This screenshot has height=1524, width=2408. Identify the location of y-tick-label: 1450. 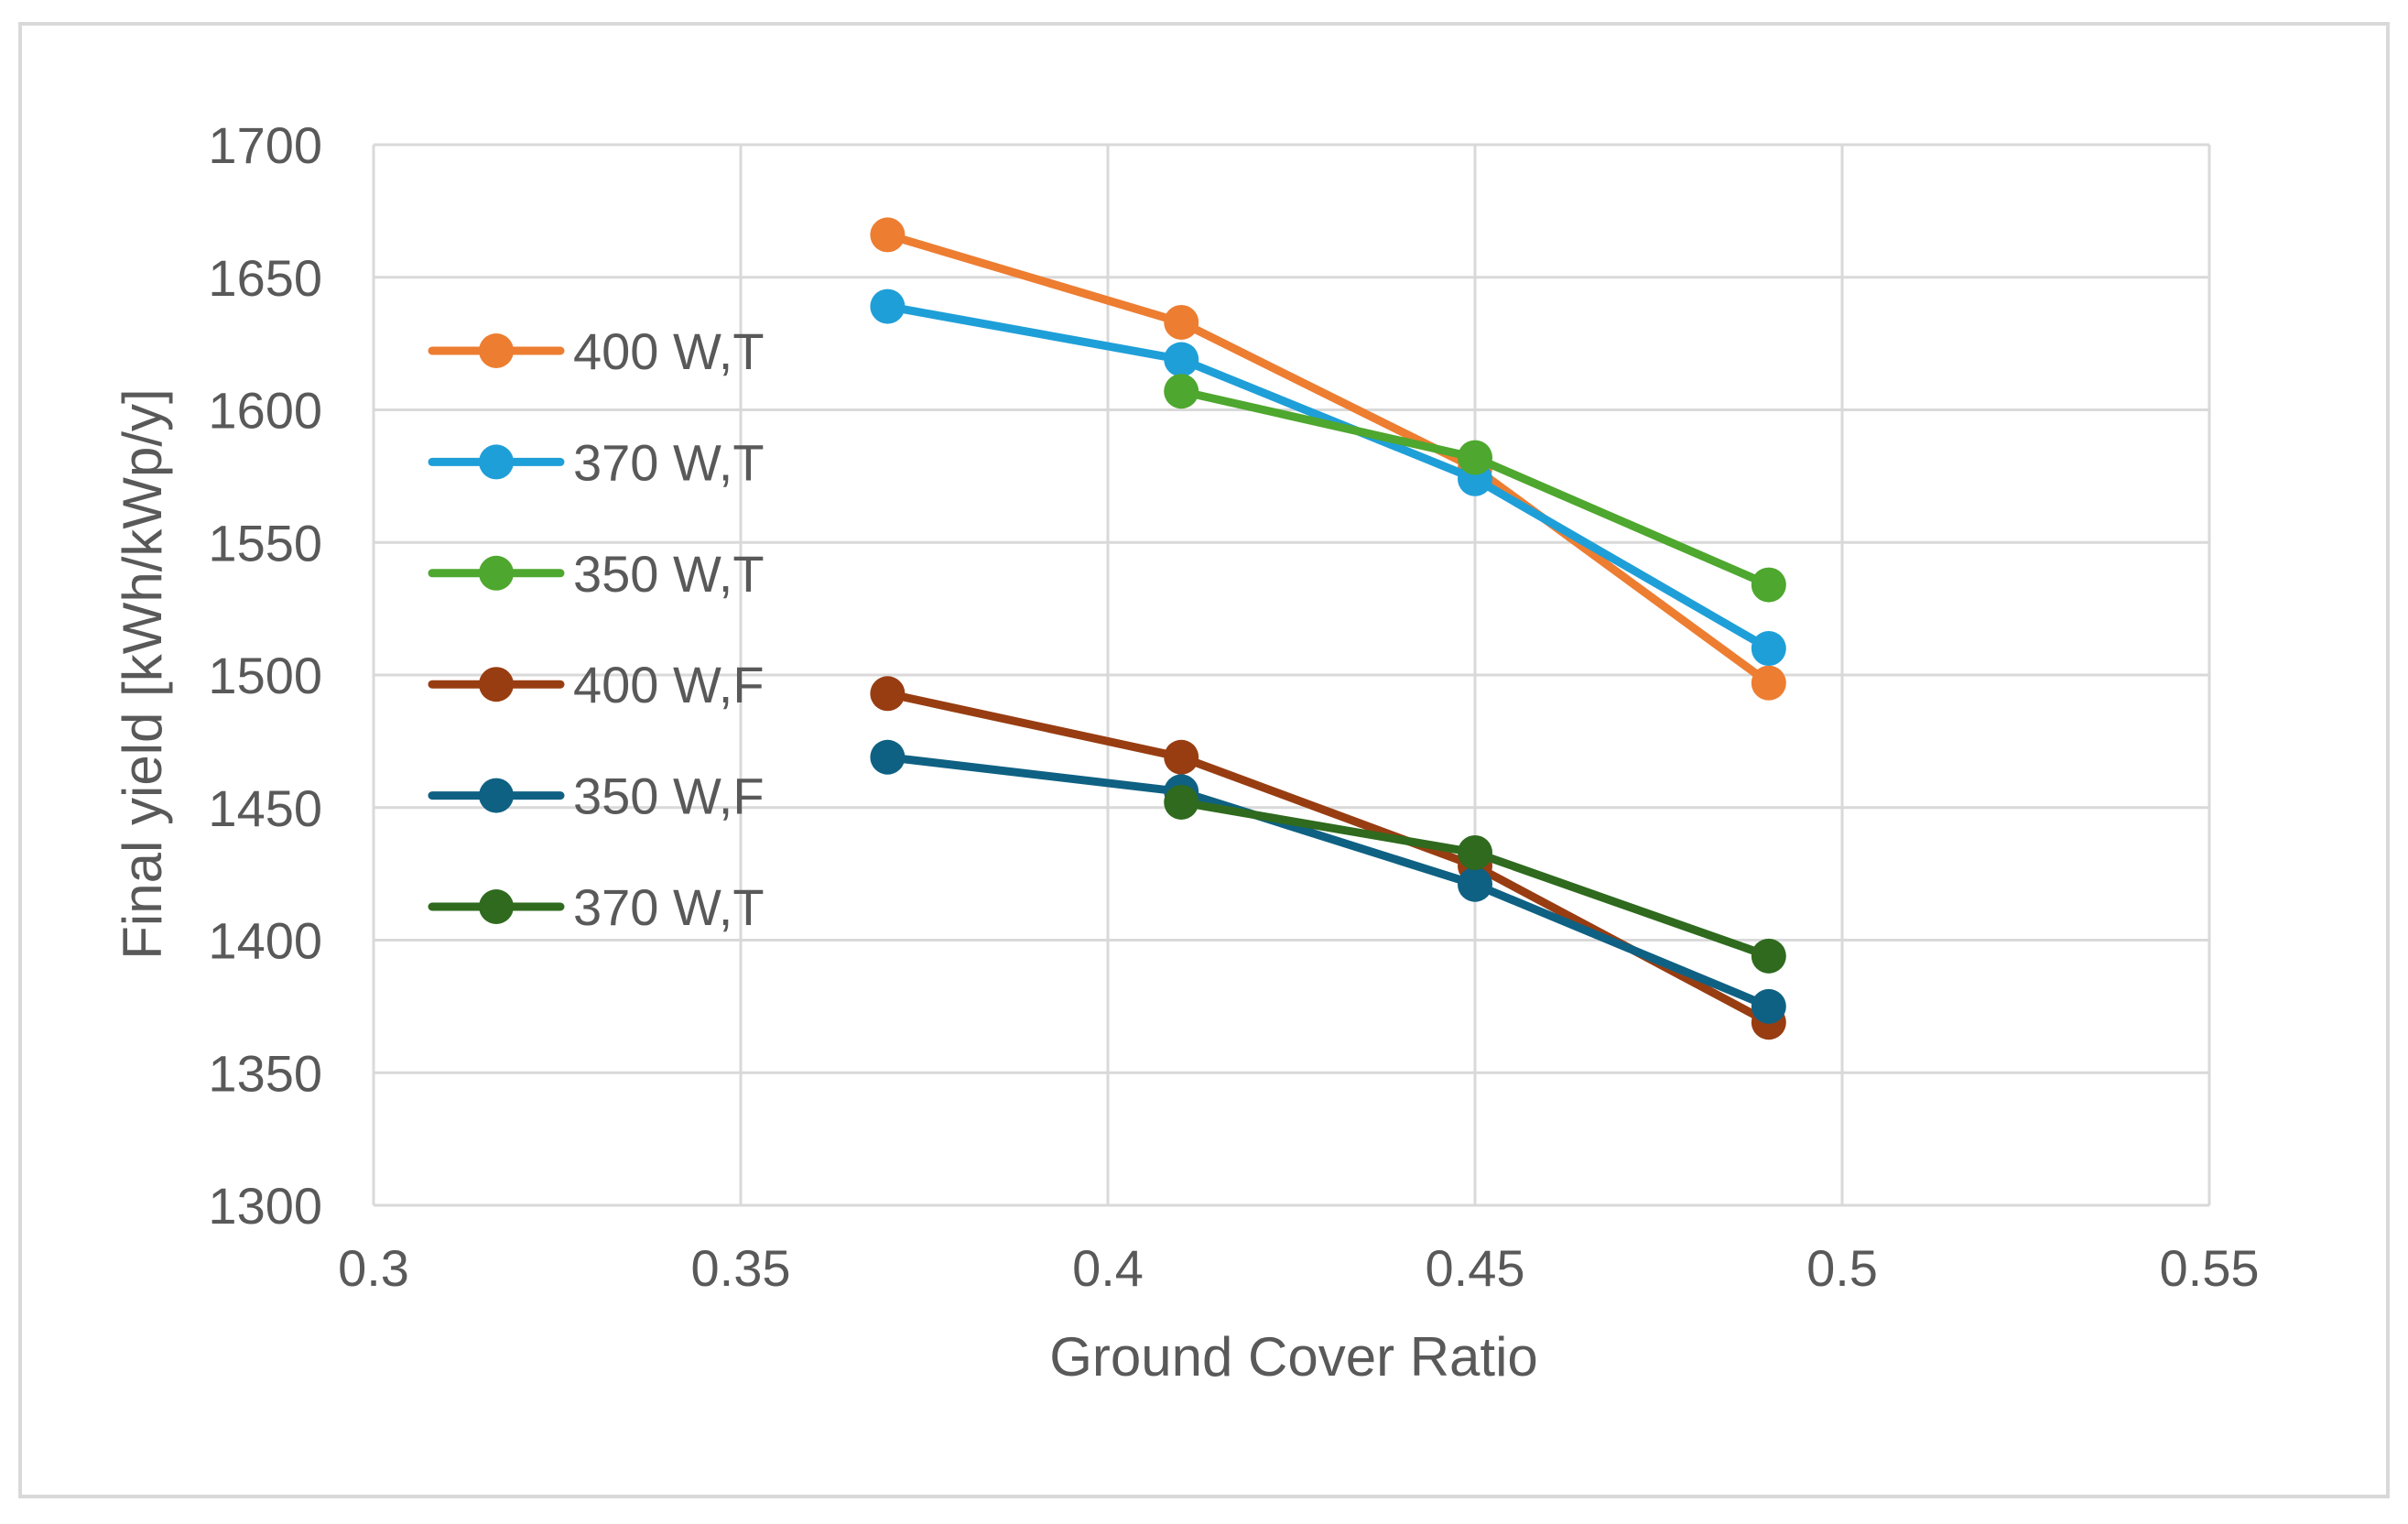
(265, 808).